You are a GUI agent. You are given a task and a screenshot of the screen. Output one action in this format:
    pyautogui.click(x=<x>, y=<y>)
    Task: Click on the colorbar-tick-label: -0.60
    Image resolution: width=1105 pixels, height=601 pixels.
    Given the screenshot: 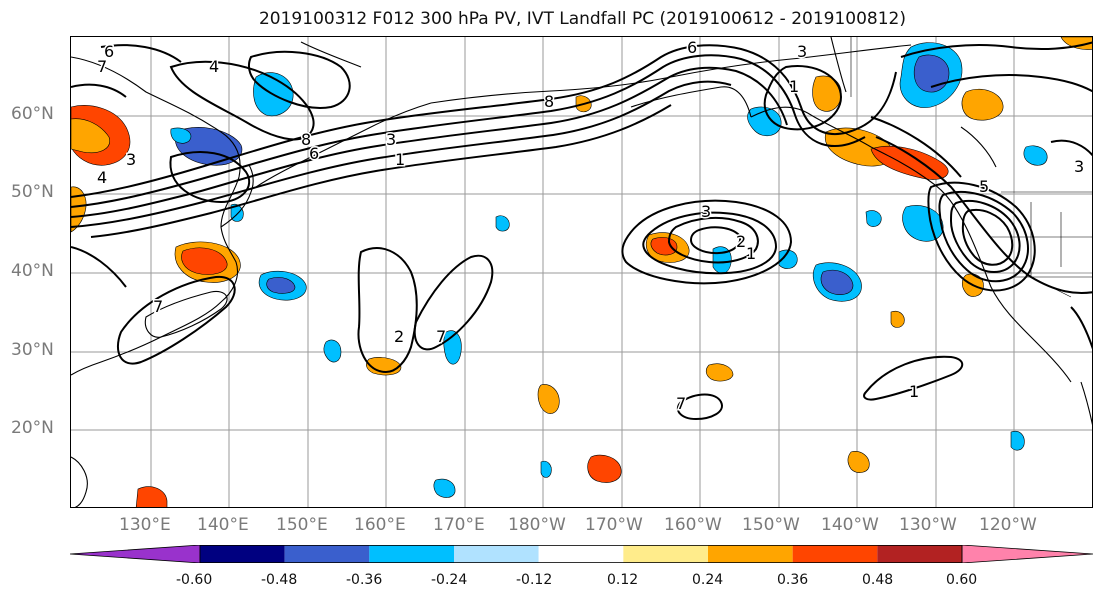 What is the action you would take?
    pyautogui.click(x=194, y=580)
    